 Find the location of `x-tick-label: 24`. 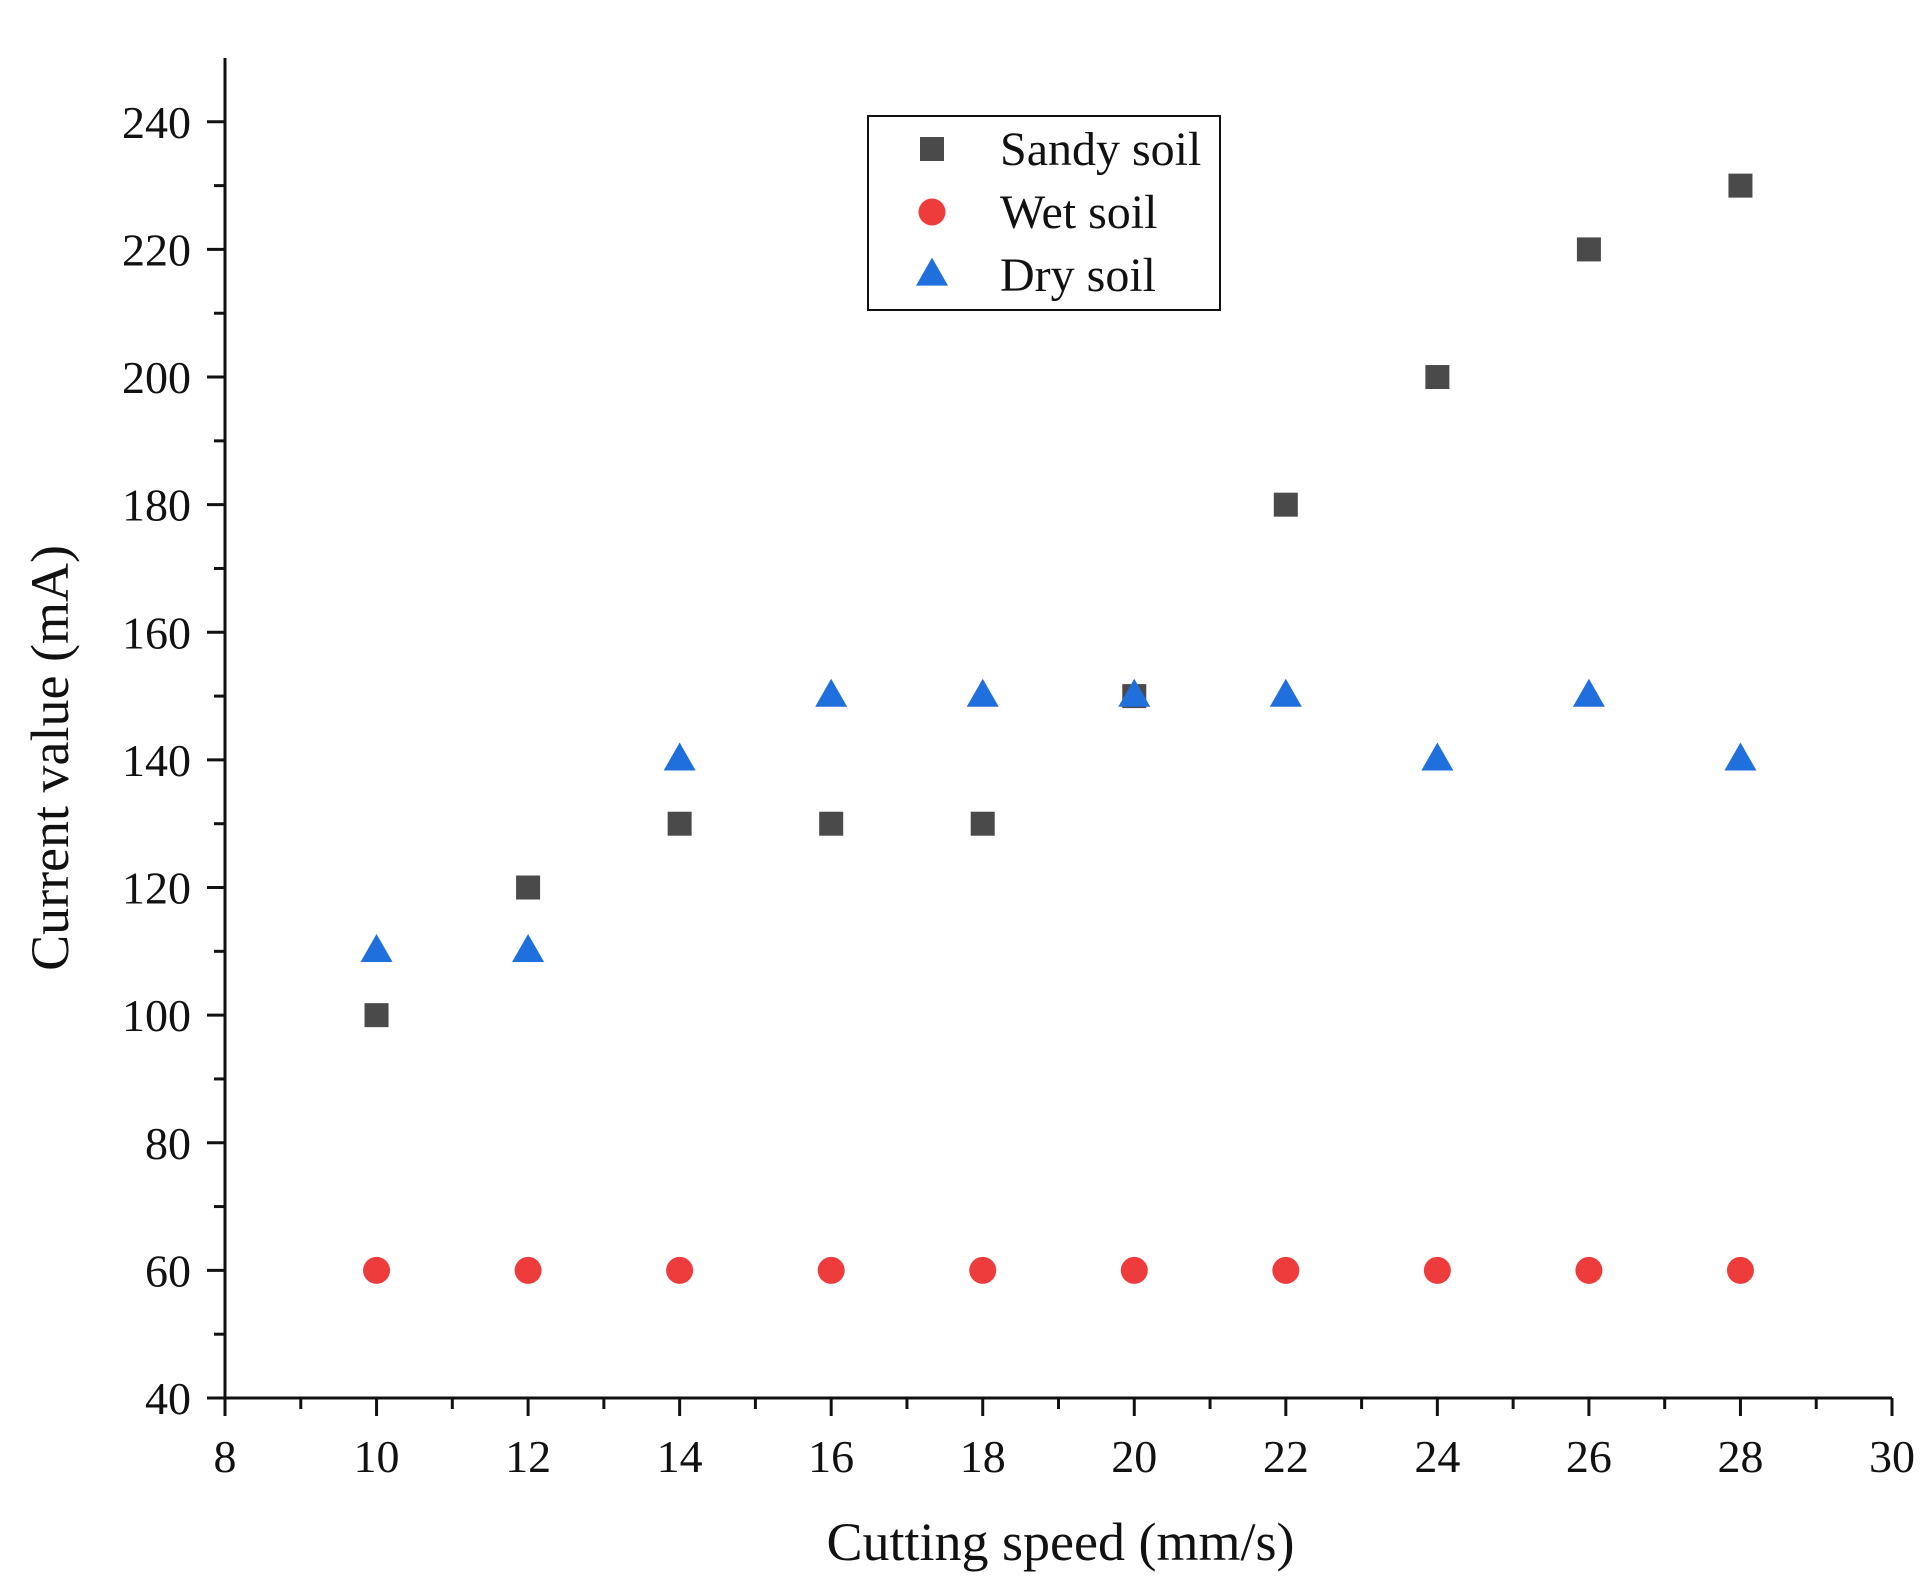

x-tick-label: 24 is located at coordinates (1437, 1456).